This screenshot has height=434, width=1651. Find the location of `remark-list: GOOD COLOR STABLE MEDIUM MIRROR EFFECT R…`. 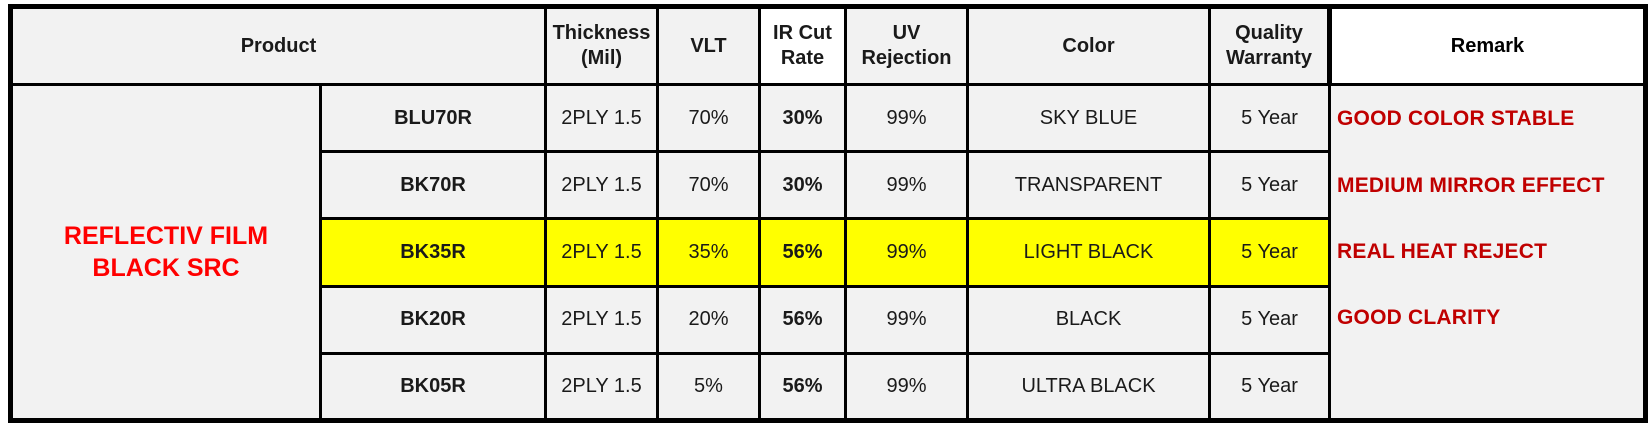

remark-list: GOOD COLOR STABLE MEDIUM MIRROR EFFECT R… is located at coordinates (1488, 253).